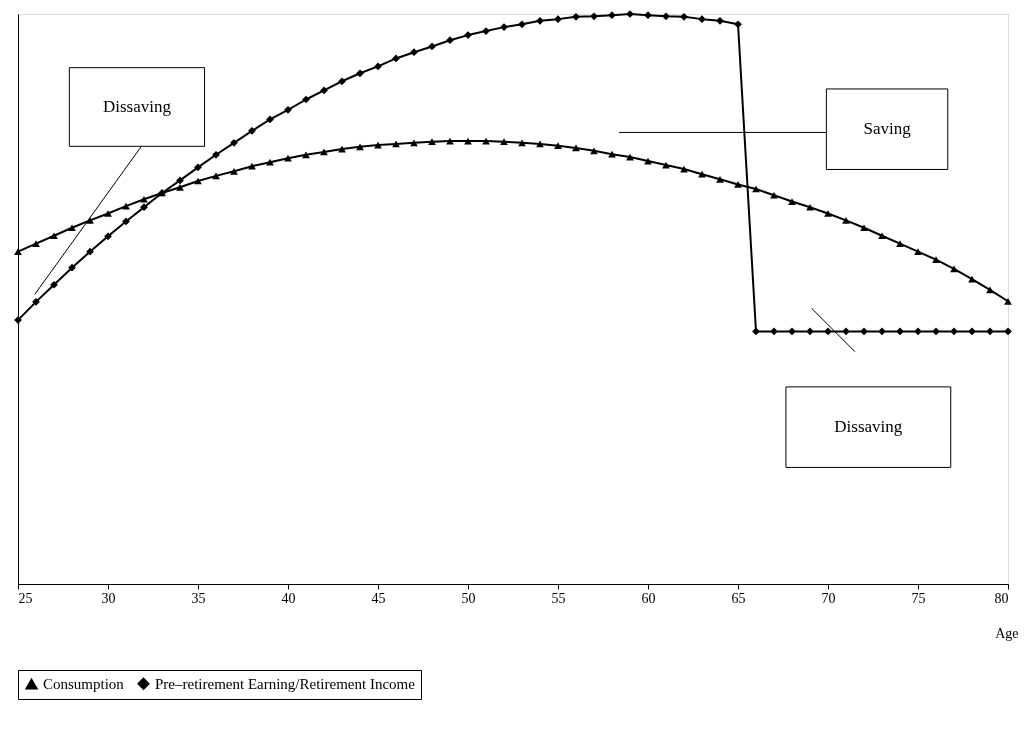 The width and height of the screenshot is (1033, 747). I want to click on x-tick-label: 80, so click(1001, 598).